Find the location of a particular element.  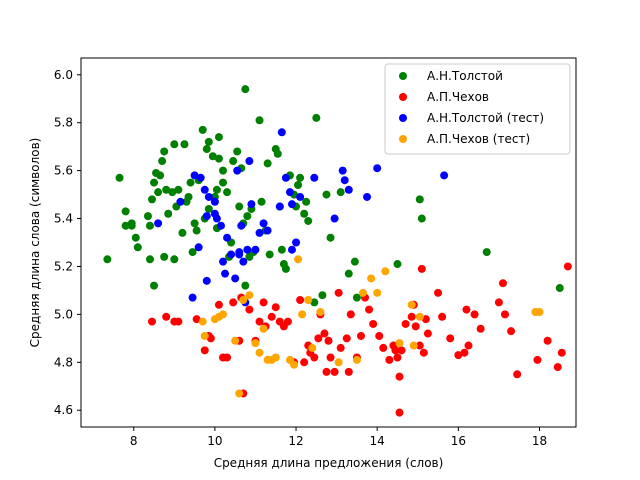

legend-label: А.П.Чехов (тест) is located at coordinates (478, 139).